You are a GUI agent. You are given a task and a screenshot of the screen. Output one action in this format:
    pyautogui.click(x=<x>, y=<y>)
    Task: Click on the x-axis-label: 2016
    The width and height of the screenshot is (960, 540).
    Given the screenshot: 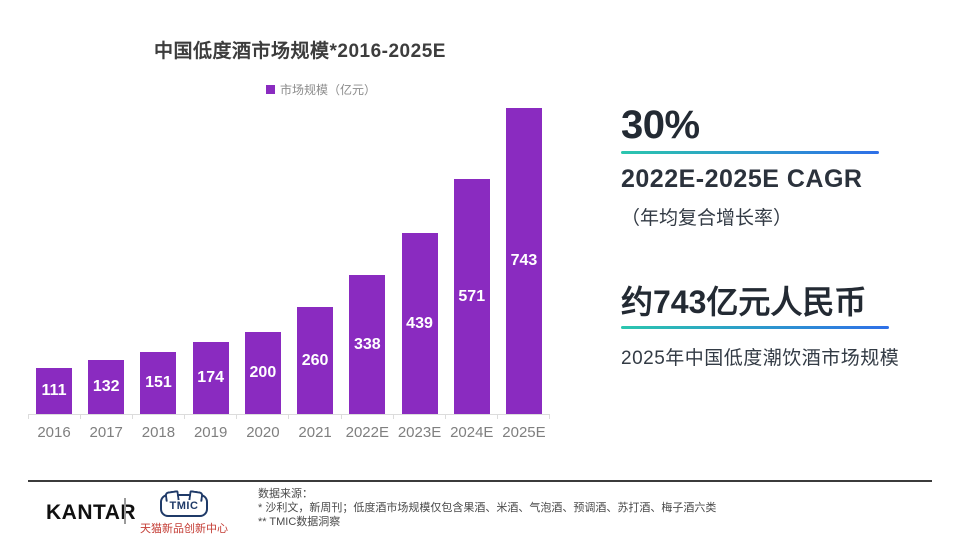 What is the action you would take?
    pyautogui.click(x=54, y=432)
    